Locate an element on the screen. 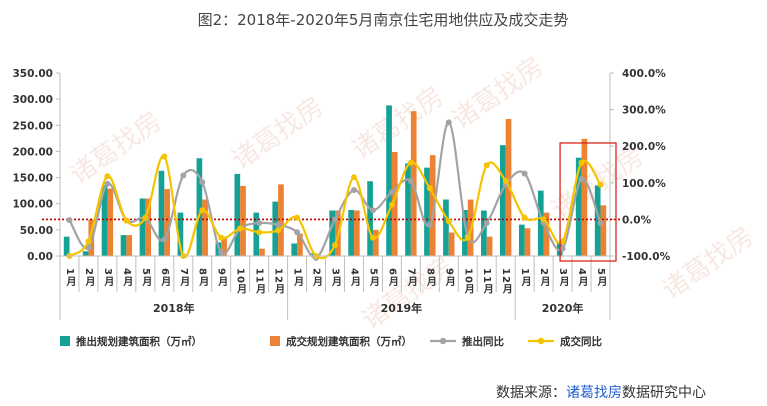  left-tick-label: 0.00 is located at coordinates (40, 257).